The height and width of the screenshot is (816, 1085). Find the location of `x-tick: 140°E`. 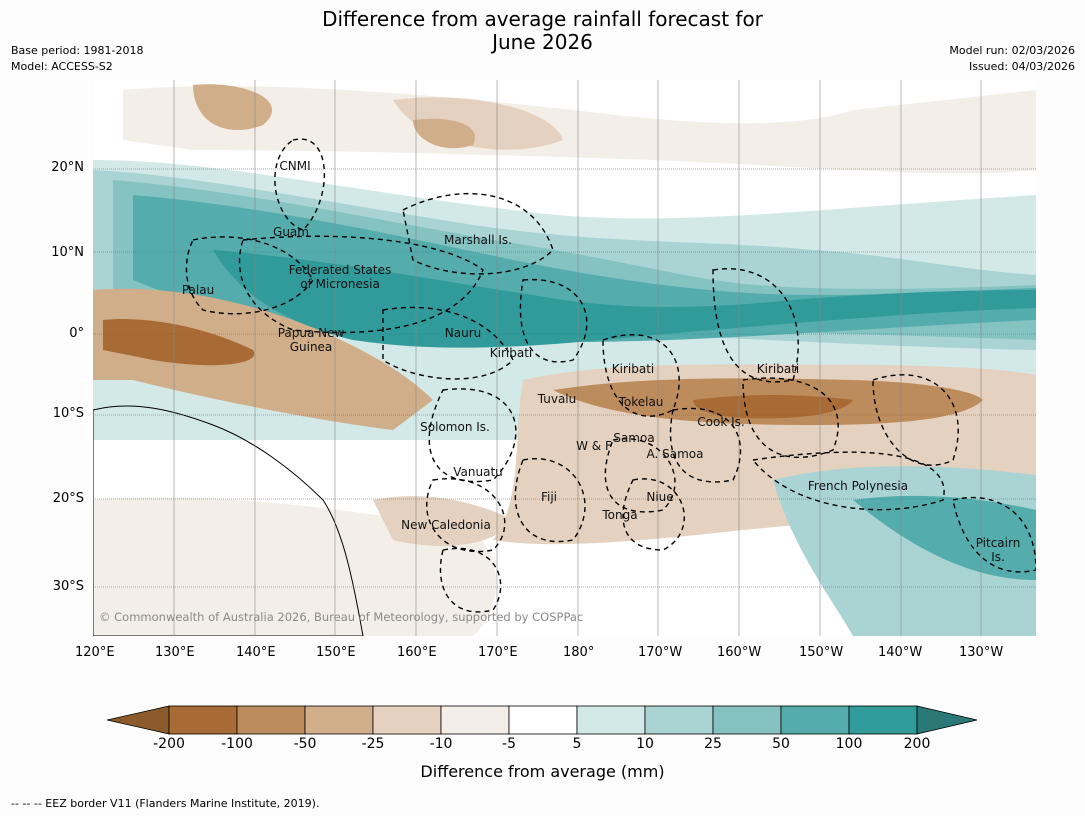

x-tick: 140°E is located at coordinates (256, 652).